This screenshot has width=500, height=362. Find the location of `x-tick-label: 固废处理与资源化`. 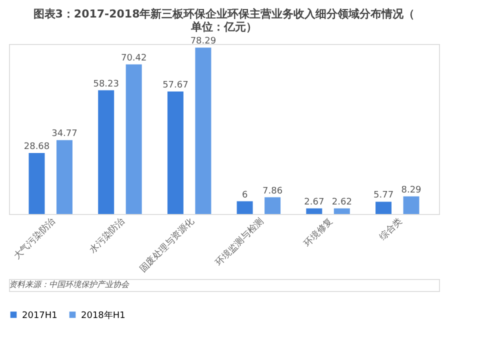

x-tick-label: 固废处理与资源化 is located at coordinates (167, 245).